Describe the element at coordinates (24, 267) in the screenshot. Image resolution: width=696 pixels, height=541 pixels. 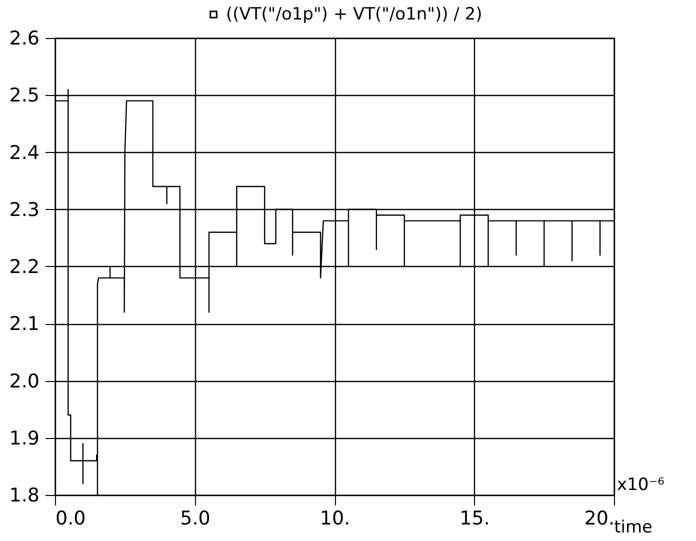
I see `y-tick-label: 2.2` at that location.